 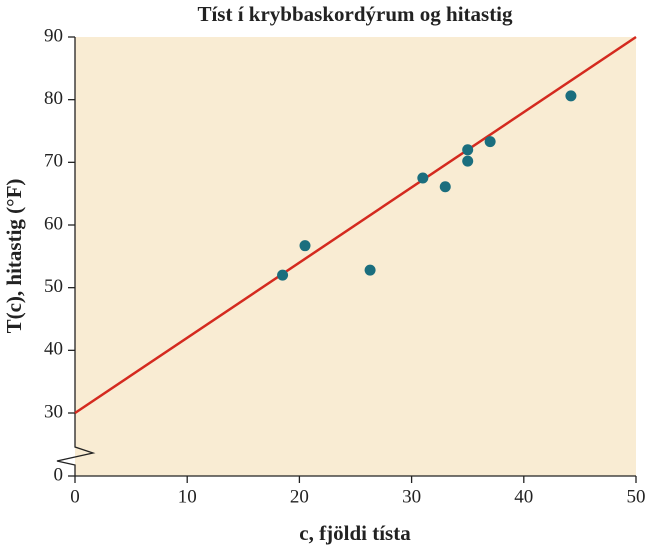 What do you see at coordinates (636, 496) in the screenshot?
I see `x-tick-label: 50` at bounding box center [636, 496].